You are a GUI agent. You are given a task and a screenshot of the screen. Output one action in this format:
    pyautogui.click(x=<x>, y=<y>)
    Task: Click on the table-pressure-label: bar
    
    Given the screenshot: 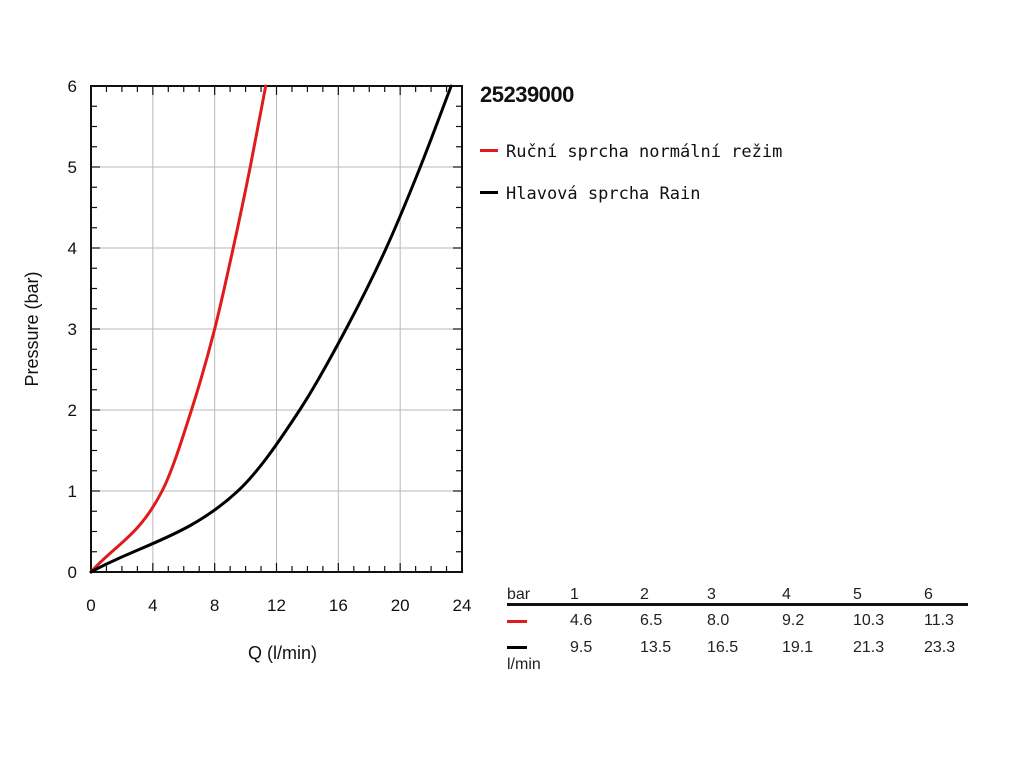 What is the action you would take?
    pyautogui.click(x=519, y=594)
    